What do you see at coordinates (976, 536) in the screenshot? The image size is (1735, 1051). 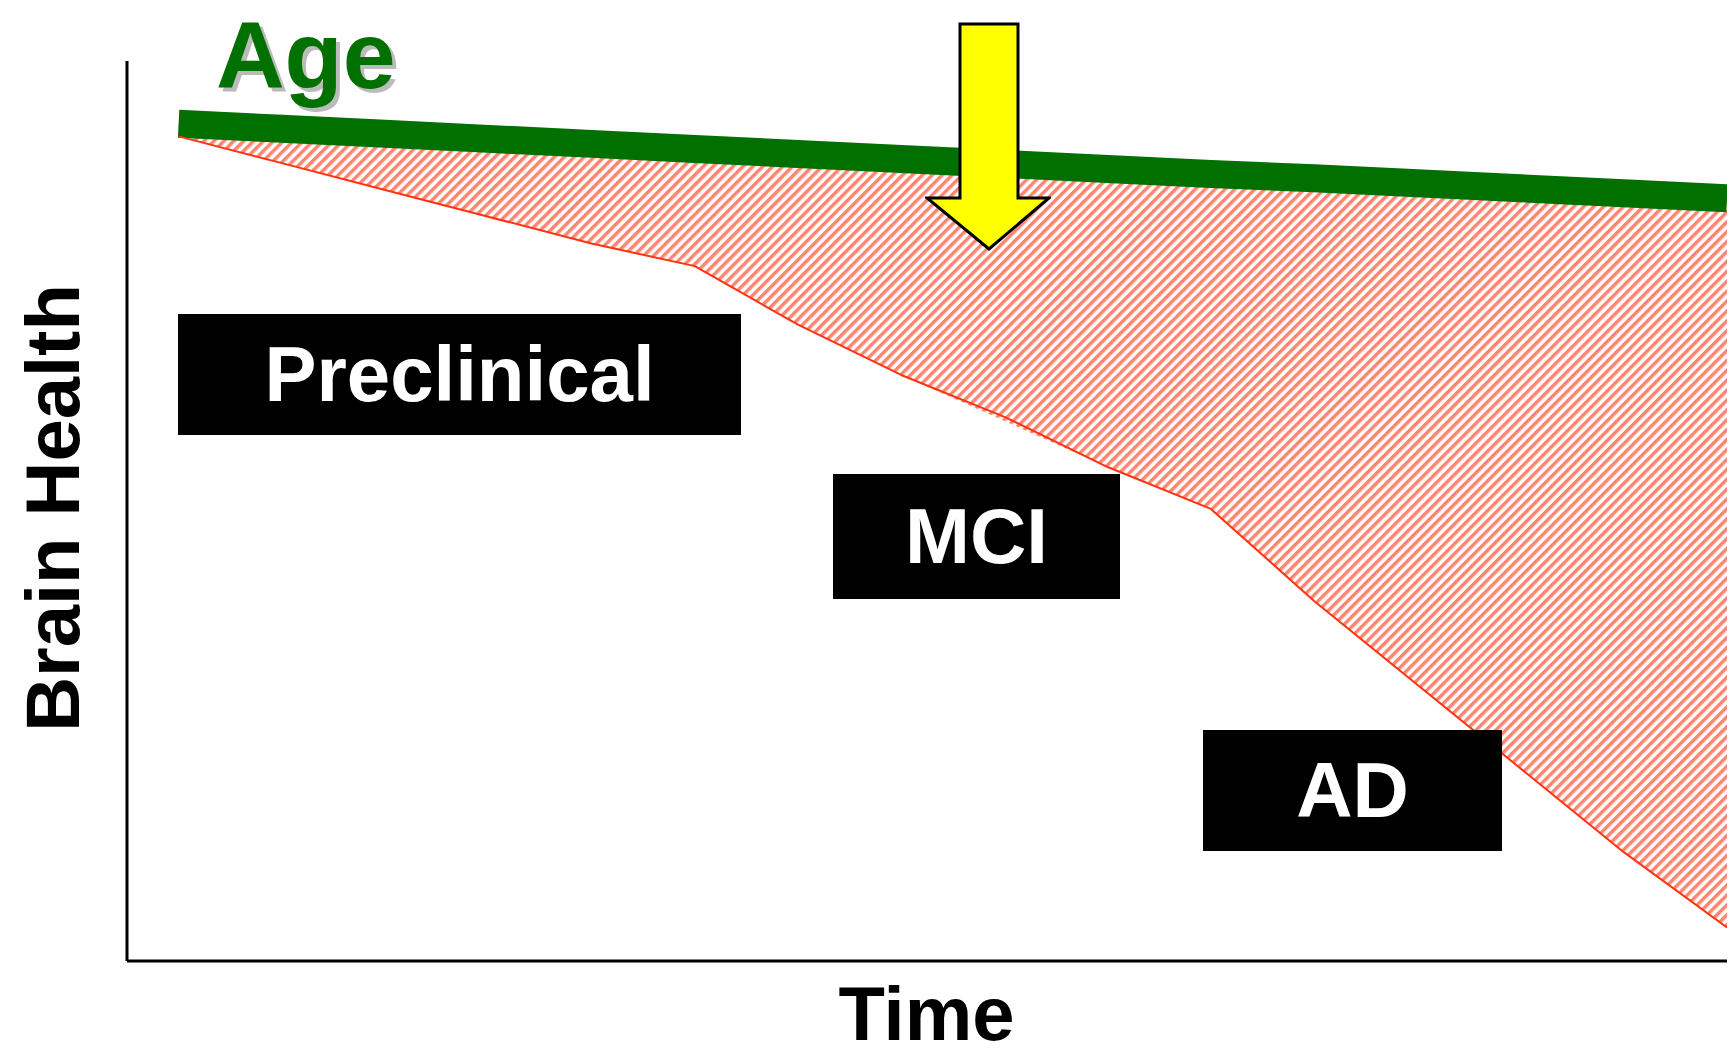 I see `annotation: MCI` at bounding box center [976, 536].